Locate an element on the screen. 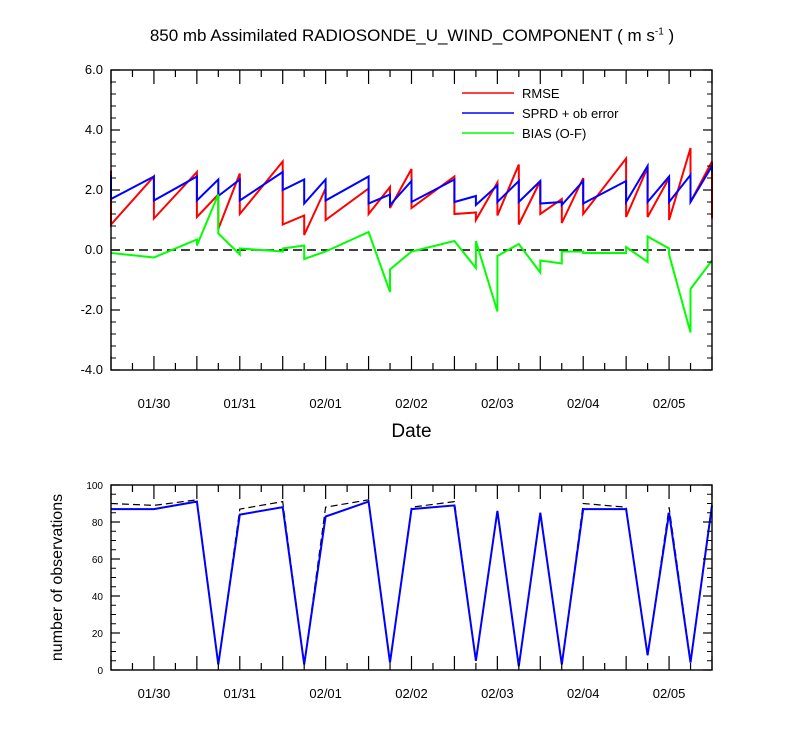 The height and width of the screenshot is (750, 800). y-tick-label: 100 is located at coordinates (94, 486).